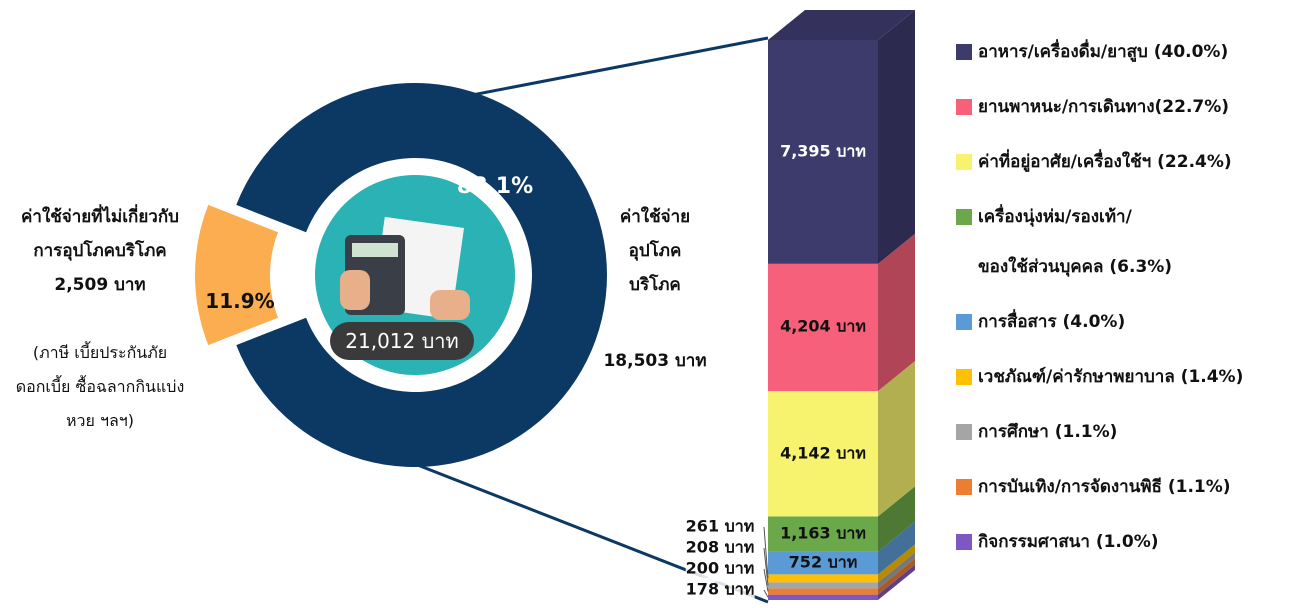  Describe the element at coordinates (655, 251) in the screenshot. I see `category-label: ค่าใช้จ่าย อุปโภค บริโภค` at that location.